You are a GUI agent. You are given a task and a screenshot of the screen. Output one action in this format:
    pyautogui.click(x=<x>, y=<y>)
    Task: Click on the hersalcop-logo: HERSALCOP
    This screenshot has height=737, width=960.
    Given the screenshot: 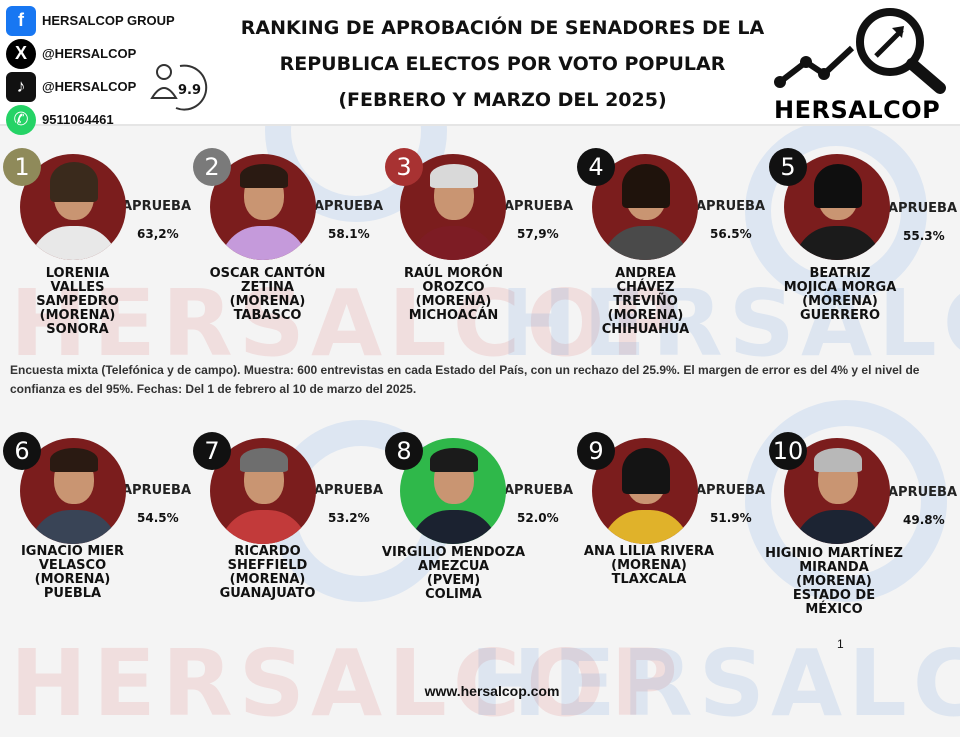 What is the action you would take?
    pyautogui.click(x=862, y=64)
    